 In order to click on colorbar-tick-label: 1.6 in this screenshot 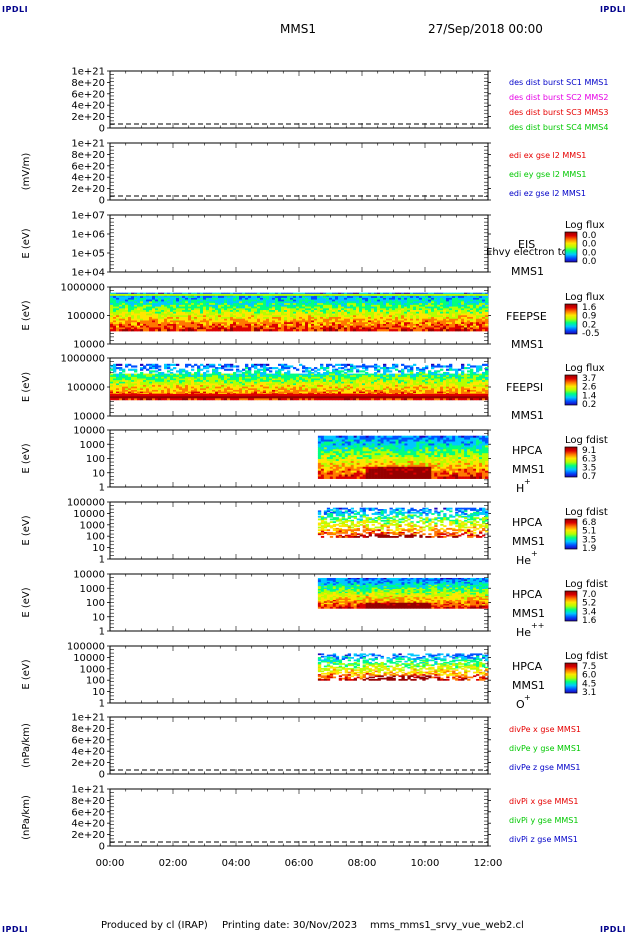, I will do `click(589, 308)`.